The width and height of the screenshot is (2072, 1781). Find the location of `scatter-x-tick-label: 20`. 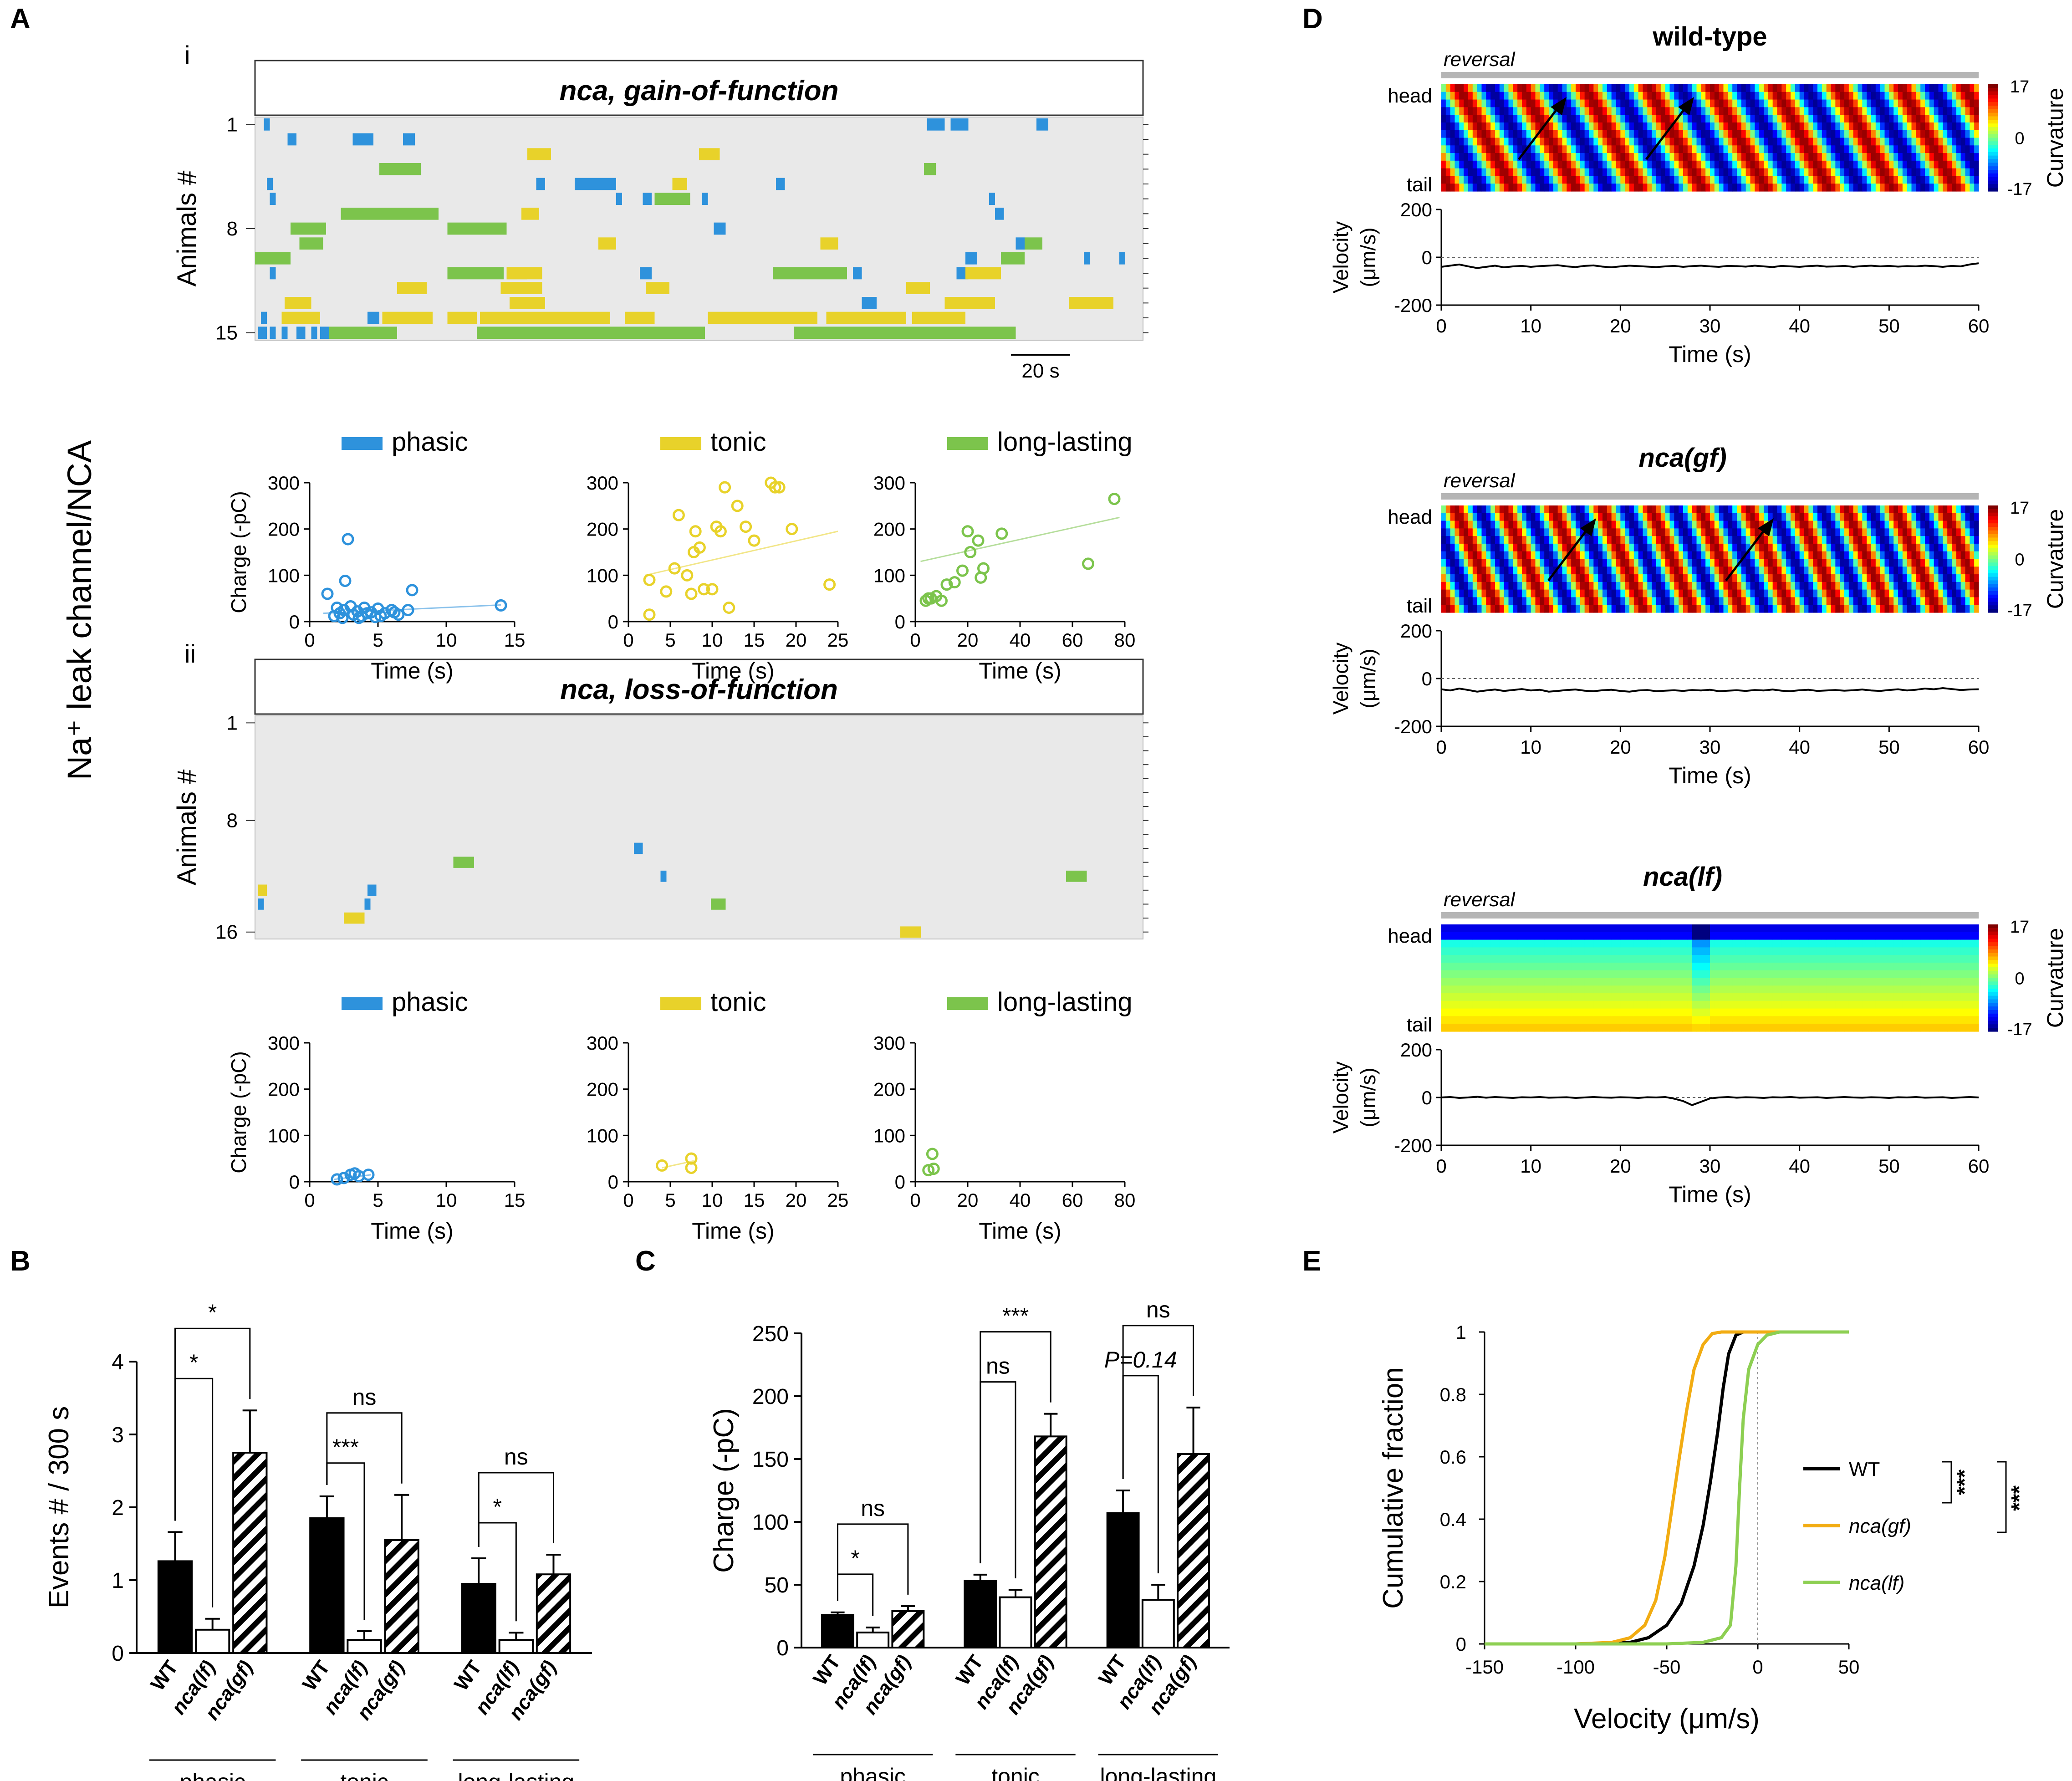

scatter-x-tick-label: 20 is located at coordinates (968, 640).